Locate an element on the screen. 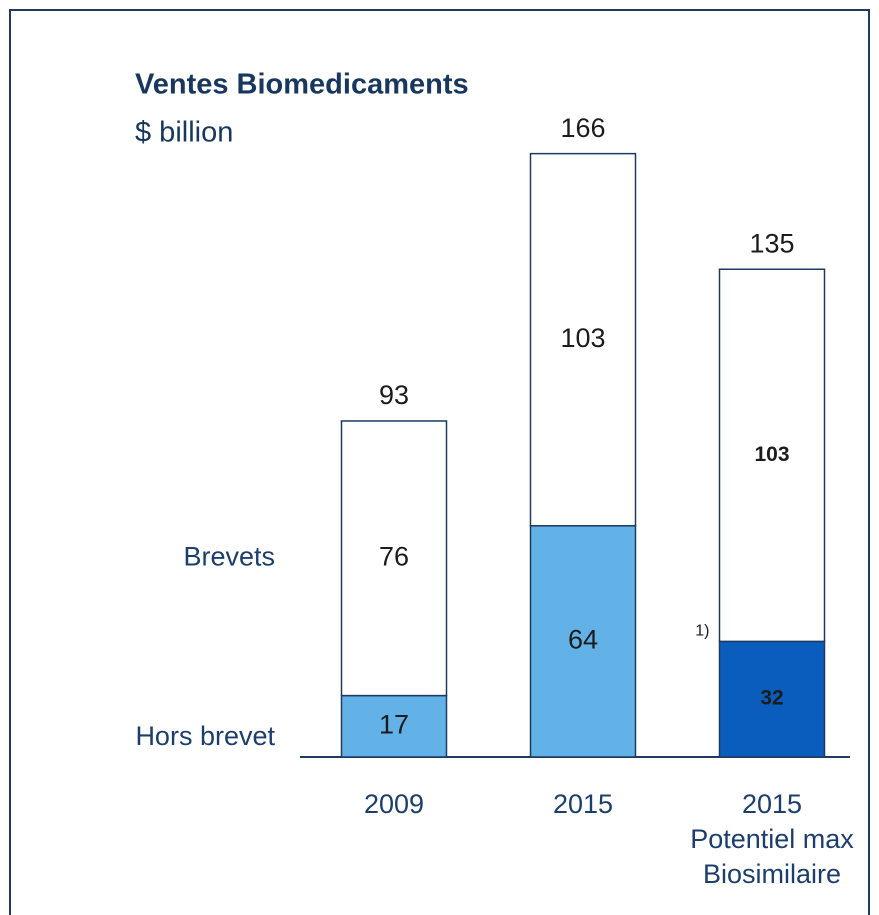 The width and height of the screenshot is (879, 915). data-label: 76 is located at coordinates (394, 556).